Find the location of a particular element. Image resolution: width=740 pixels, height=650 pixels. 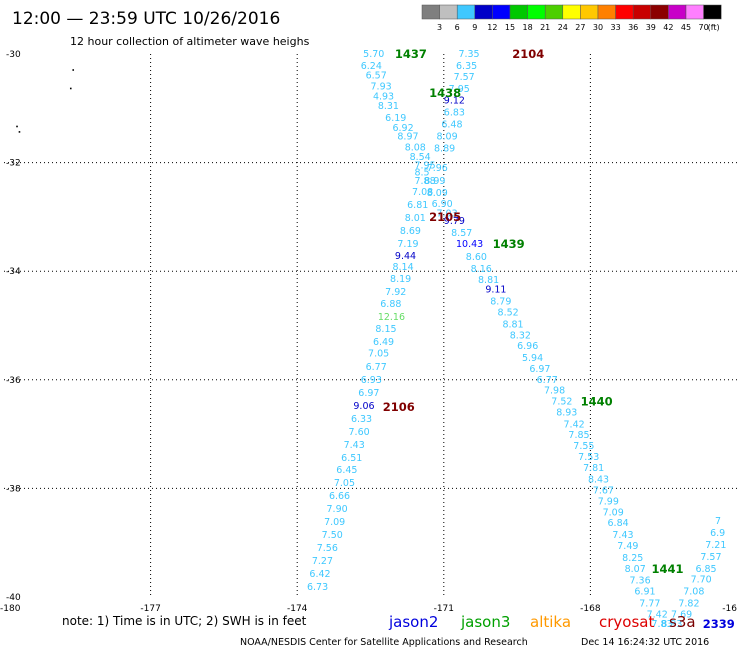

swh-value: 7.70 is located at coordinates (701, 580).